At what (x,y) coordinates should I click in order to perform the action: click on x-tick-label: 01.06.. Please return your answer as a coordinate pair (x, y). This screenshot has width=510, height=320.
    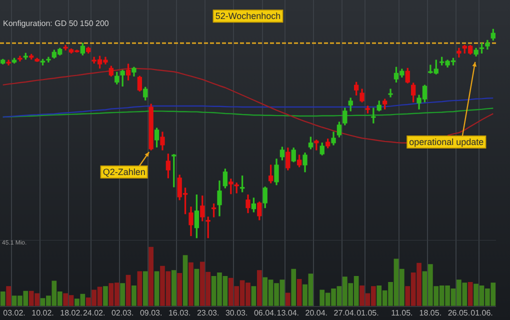
    Looking at the image, I should click on (481, 313).